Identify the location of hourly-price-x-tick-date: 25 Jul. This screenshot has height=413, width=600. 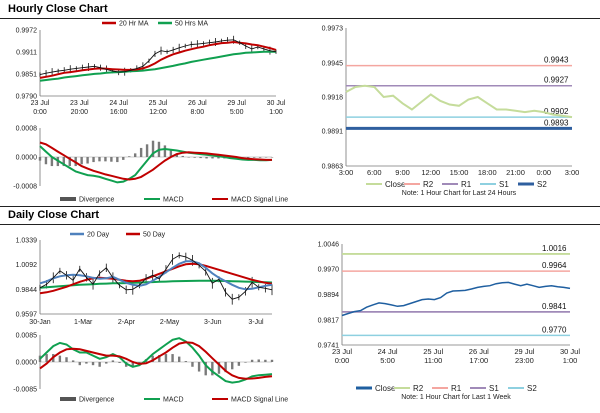
(158, 103).